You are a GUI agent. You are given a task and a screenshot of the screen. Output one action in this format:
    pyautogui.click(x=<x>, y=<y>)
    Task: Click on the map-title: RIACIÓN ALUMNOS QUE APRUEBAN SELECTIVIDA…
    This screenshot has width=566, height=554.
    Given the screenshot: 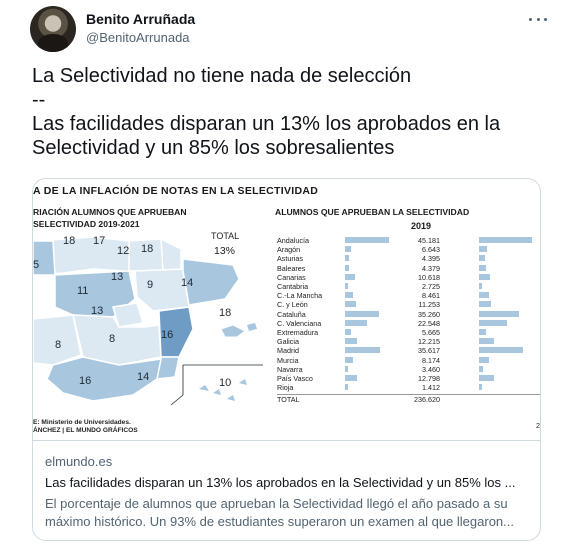 What is the action you would take?
    pyautogui.click(x=110, y=218)
    